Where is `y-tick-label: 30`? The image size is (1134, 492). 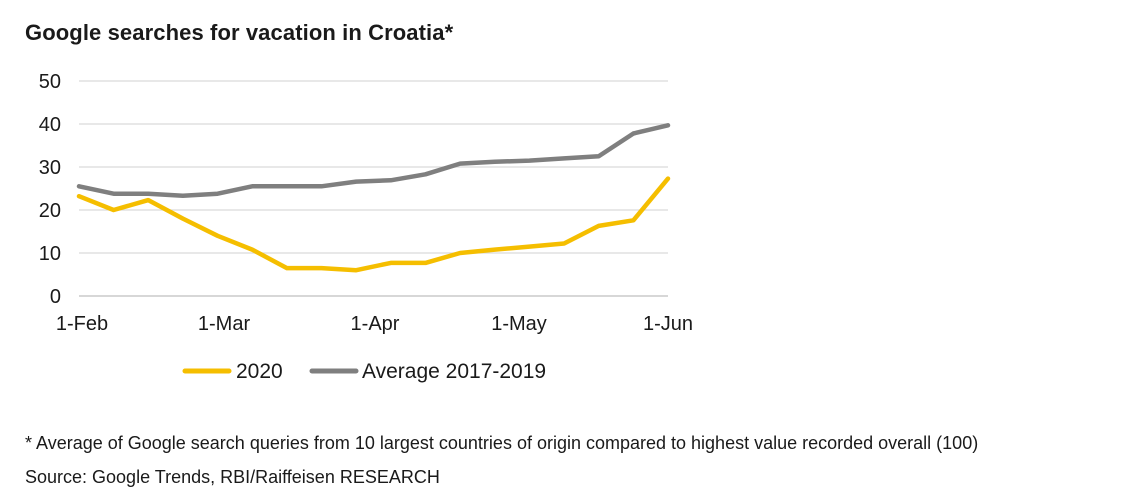
y-tick-label: 30 is located at coordinates (50, 168).